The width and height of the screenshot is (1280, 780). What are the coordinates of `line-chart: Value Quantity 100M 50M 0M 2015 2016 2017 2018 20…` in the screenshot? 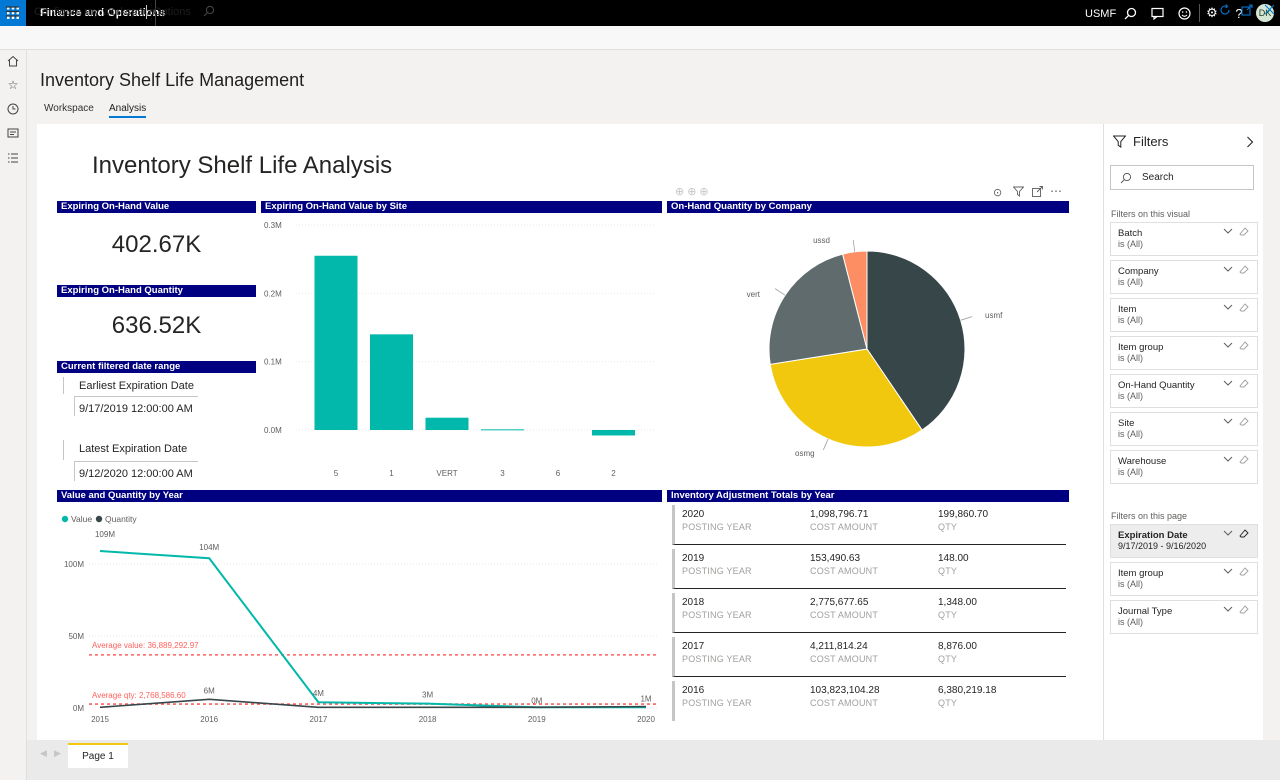 It's located at (359, 619).